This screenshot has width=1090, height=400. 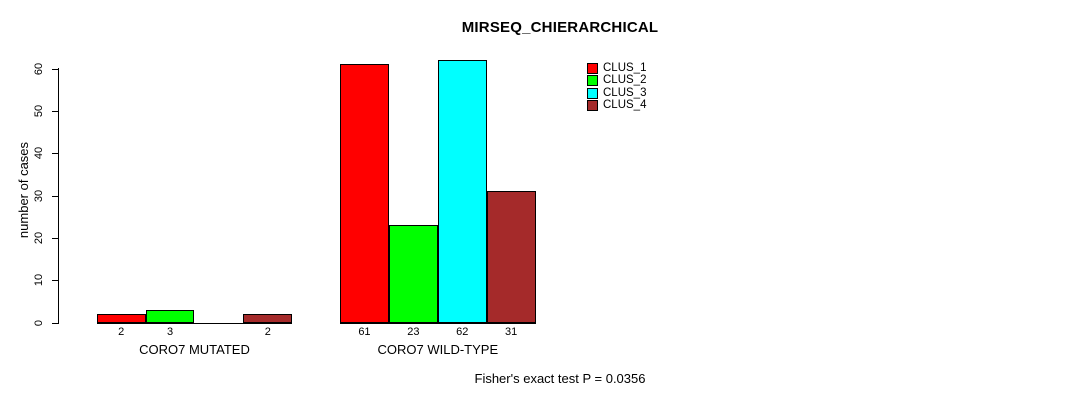 What do you see at coordinates (38, 322) in the screenshot?
I see `y-axis-tick-label: 0` at bounding box center [38, 322].